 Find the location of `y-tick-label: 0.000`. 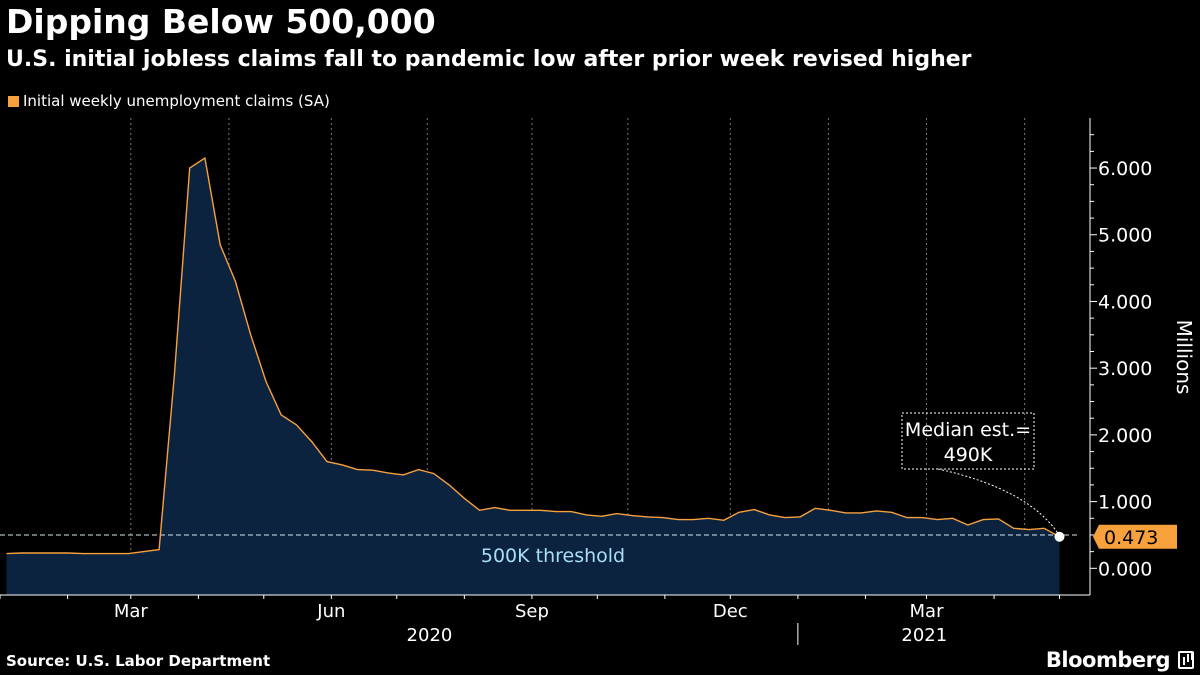

y-tick-label: 0.000 is located at coordinates (1125, 569).